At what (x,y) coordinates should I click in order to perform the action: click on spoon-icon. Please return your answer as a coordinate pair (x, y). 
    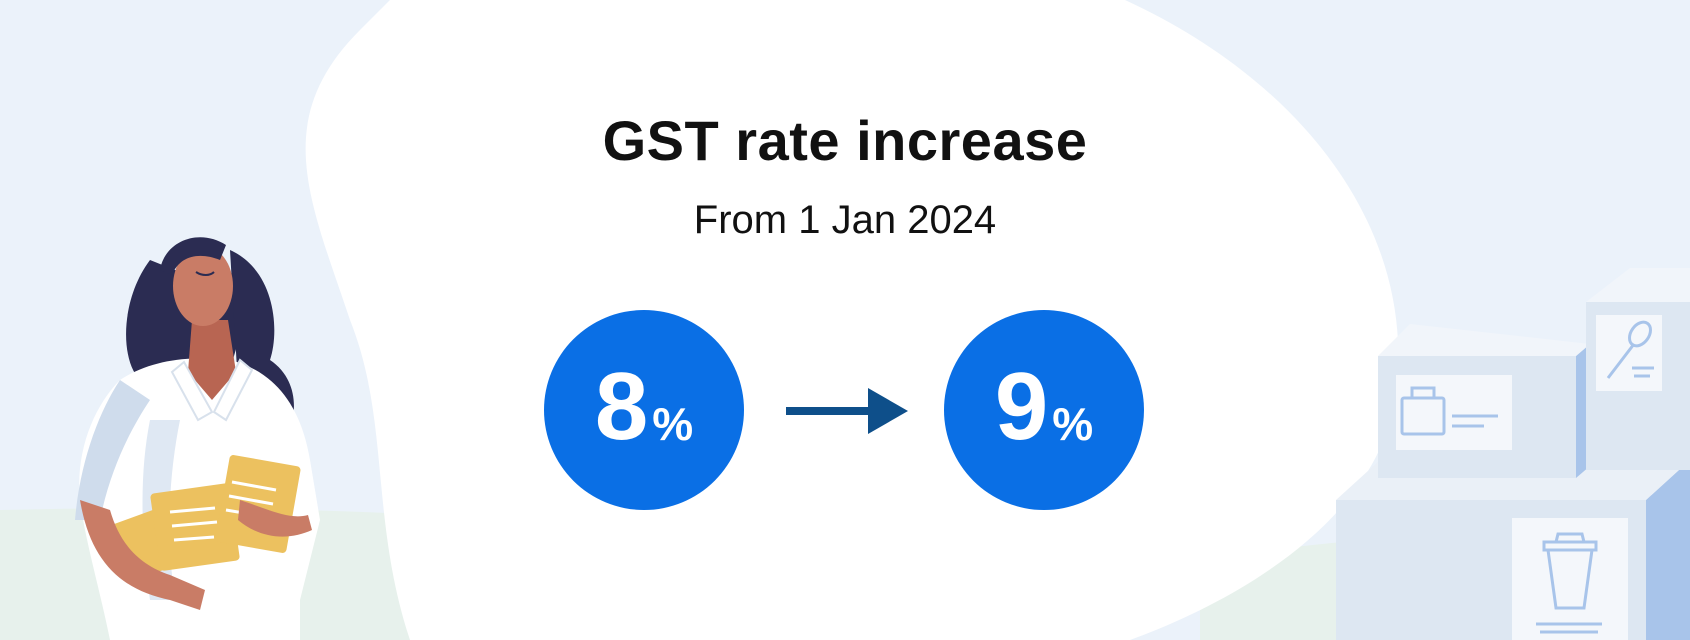
    Looking at the image, I should click on (1630, 349).